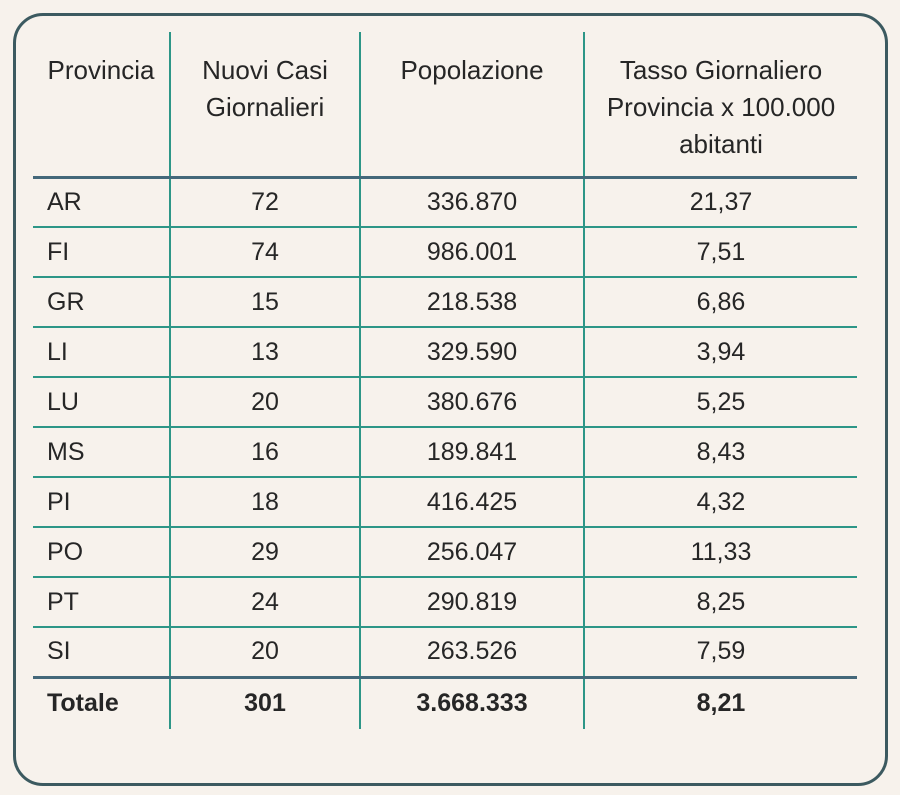  Describe the element at coordinates (472, 352) in the screenshot. I see `cell-popolazione: 329.590` at that location.